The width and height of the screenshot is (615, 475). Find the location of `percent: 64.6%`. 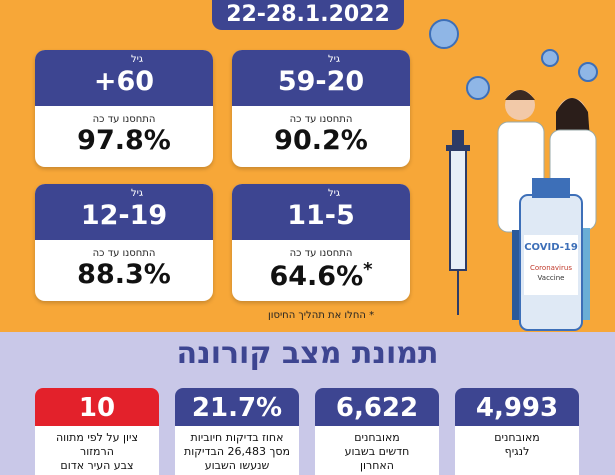

percent: 64.6% is located at coordinates (316, 276).